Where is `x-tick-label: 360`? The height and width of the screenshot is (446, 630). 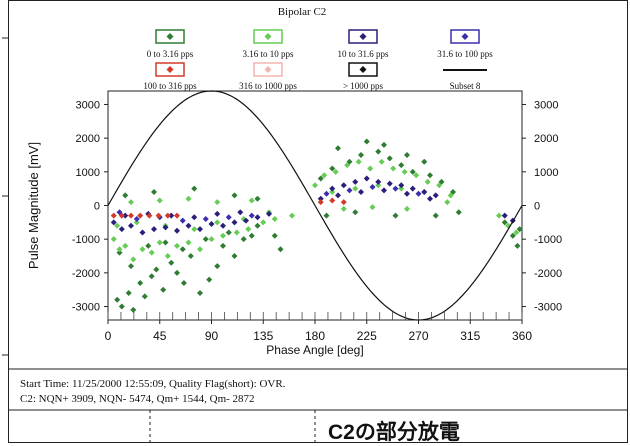
x-tick-label: 360 is located at coordinates (522, 336).